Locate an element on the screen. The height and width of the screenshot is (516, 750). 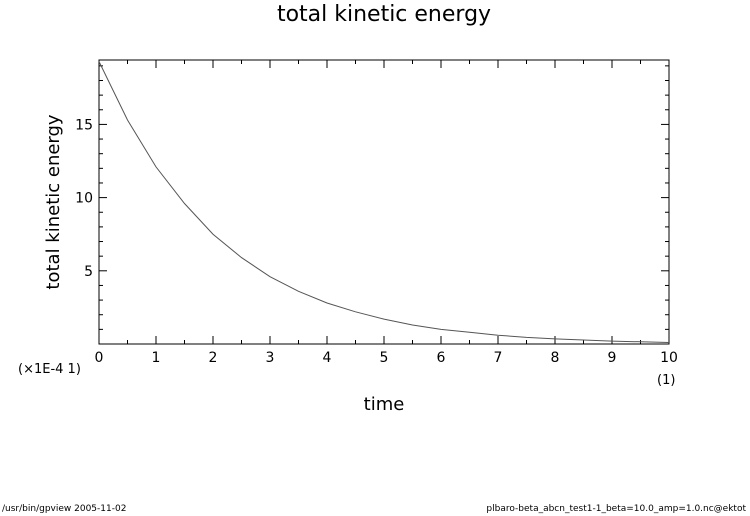
x-tick-label: 3 is located at coordinates (270, 358).